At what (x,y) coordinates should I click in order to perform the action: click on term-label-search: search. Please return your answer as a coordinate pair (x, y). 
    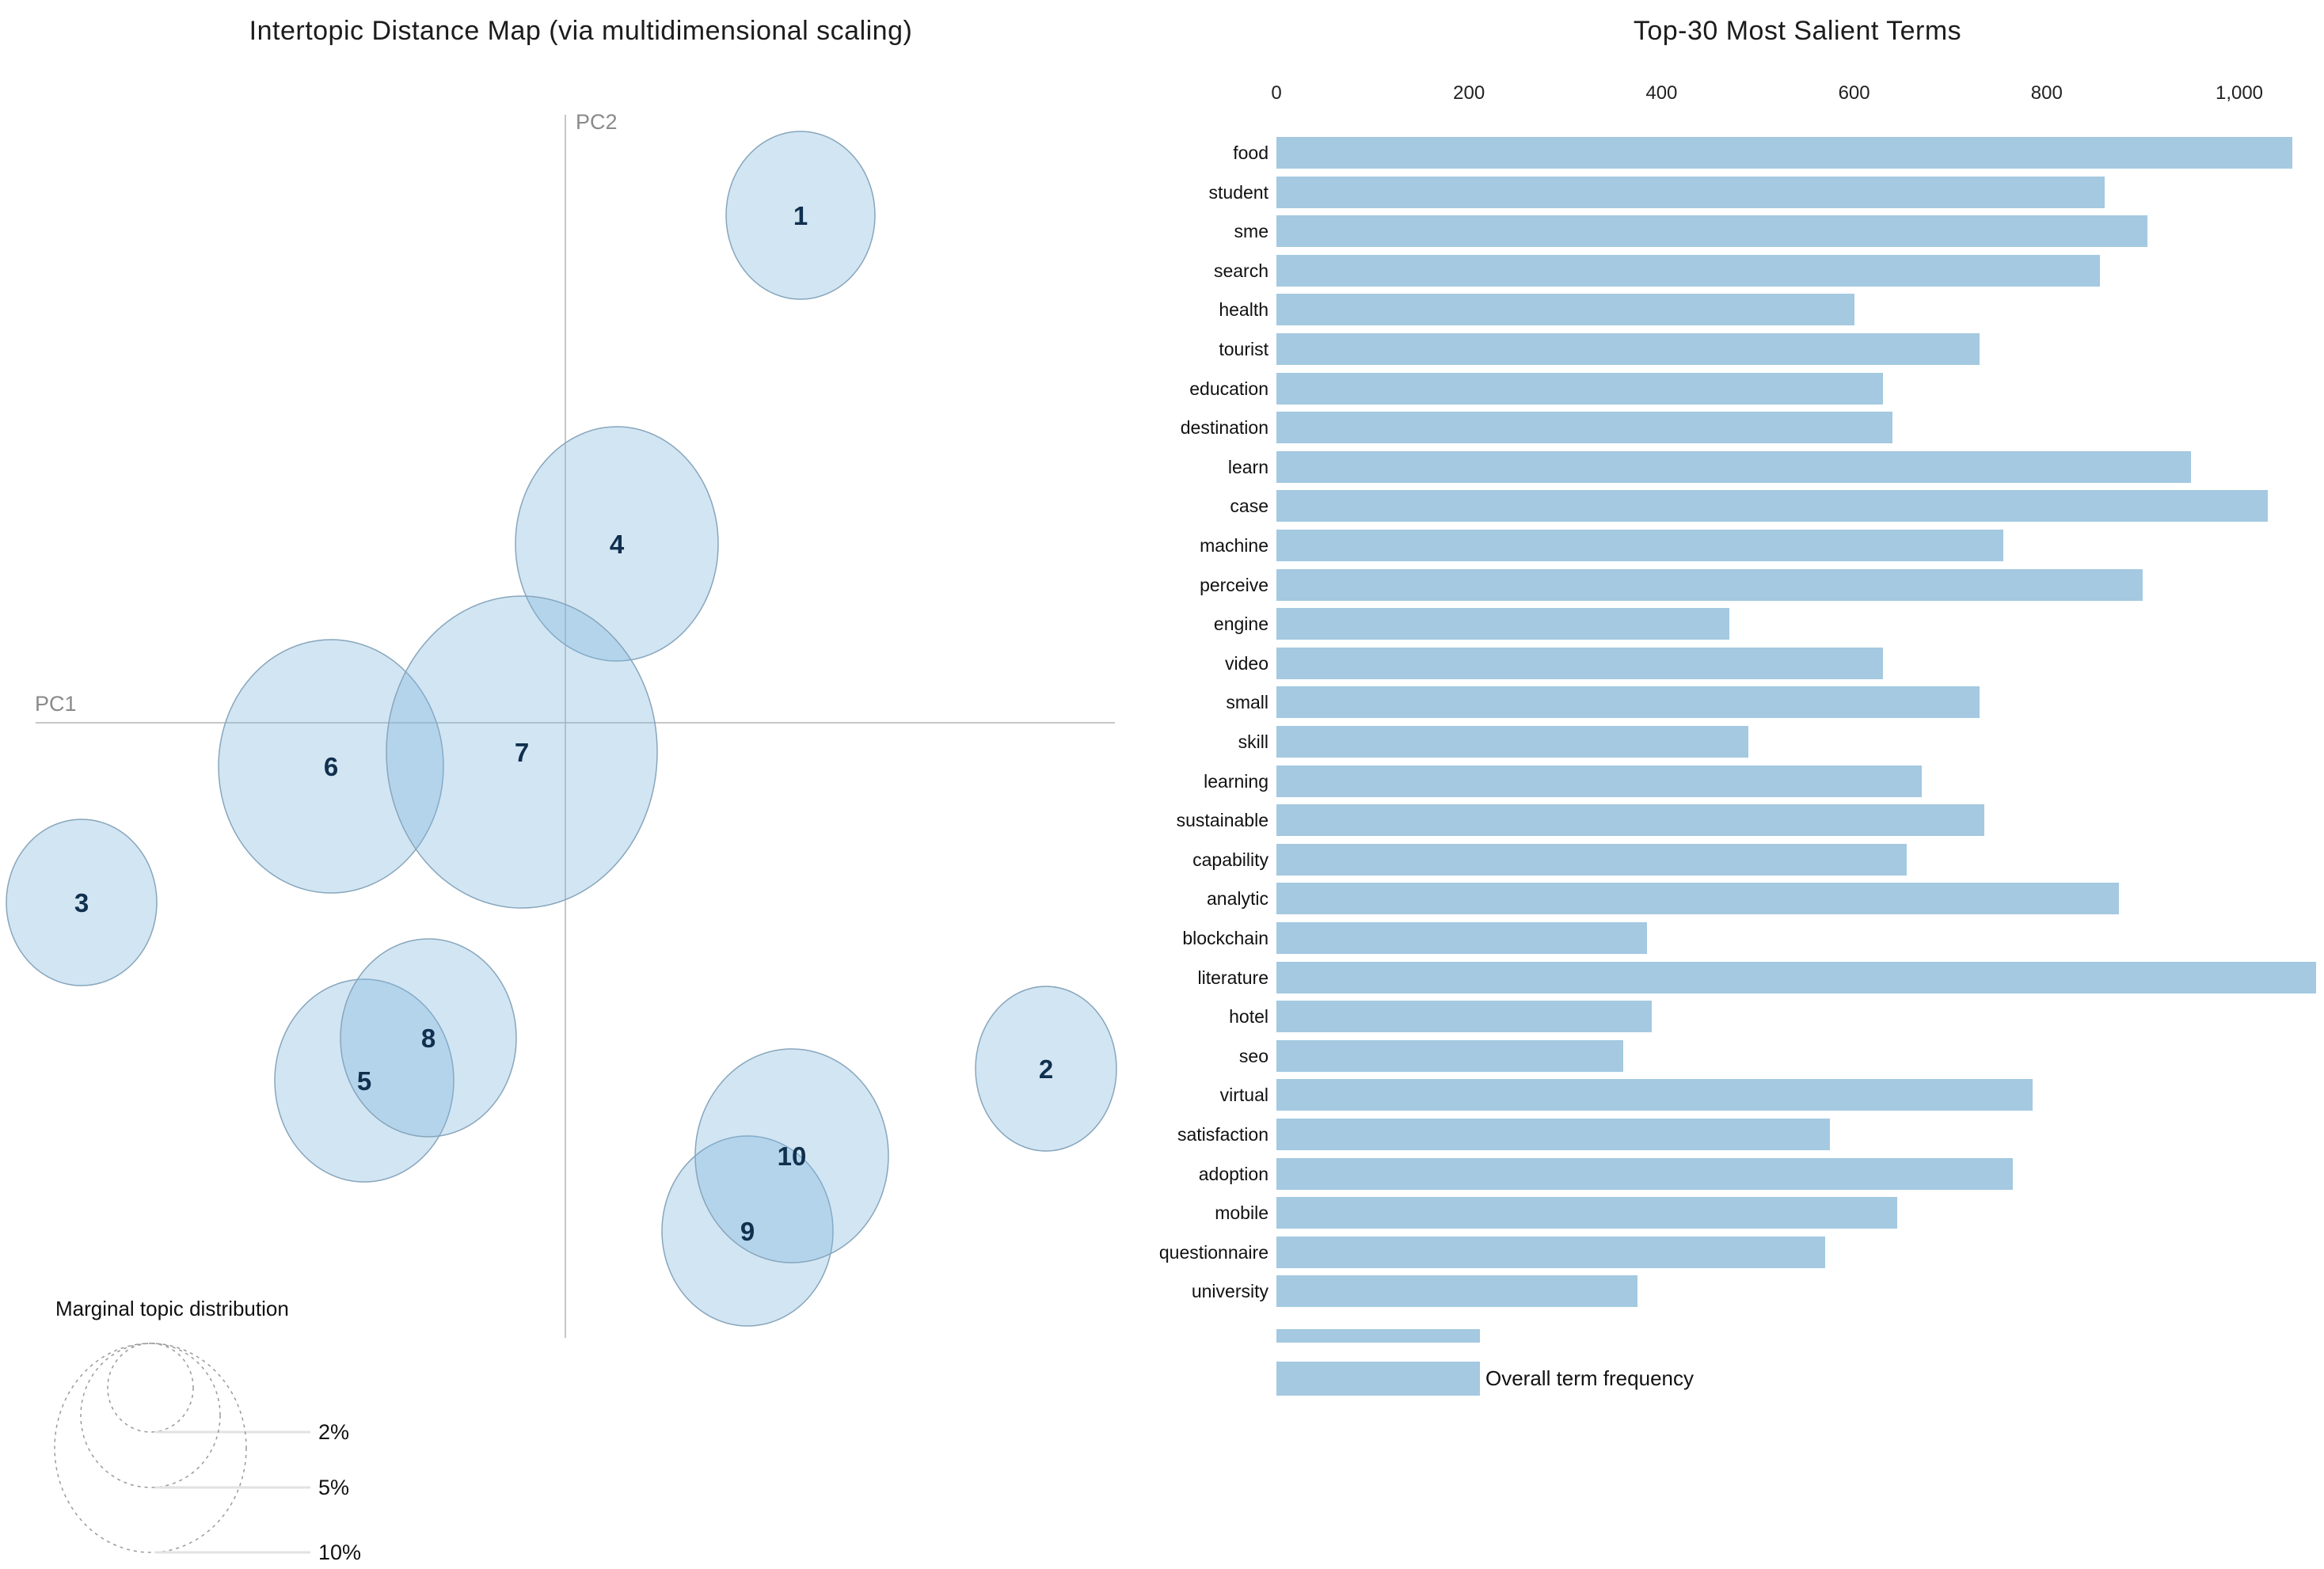
    Looking at the image, I should click on (1241, 270).